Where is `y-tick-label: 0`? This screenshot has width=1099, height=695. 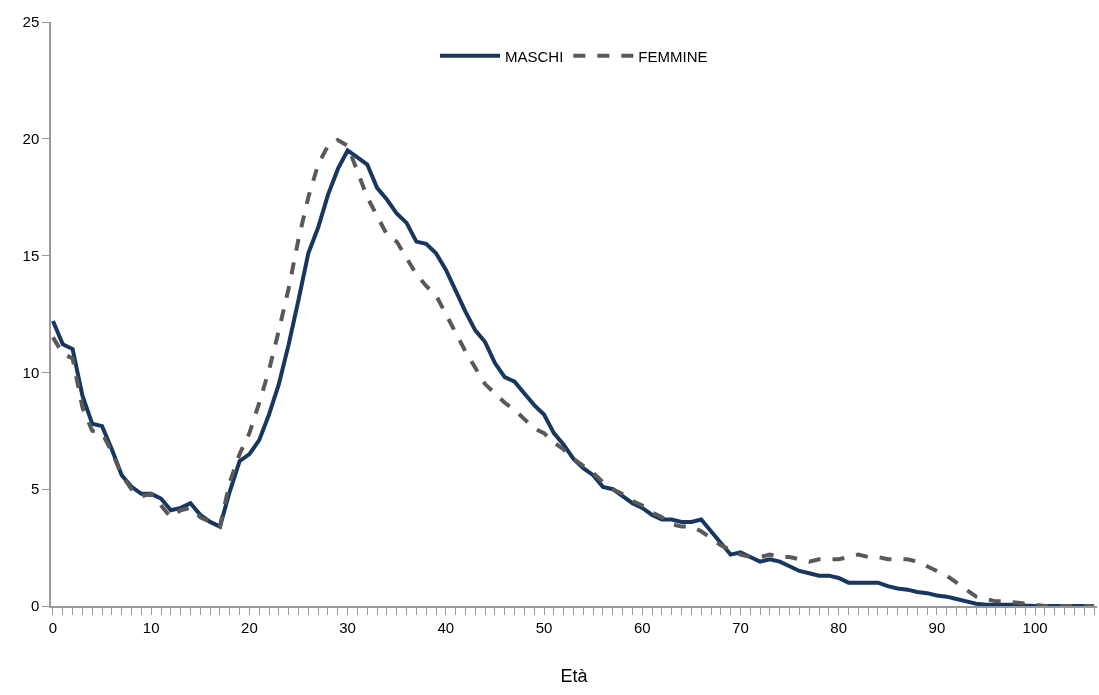
y-tick-label: 0 is located at coordinates (35, 606).